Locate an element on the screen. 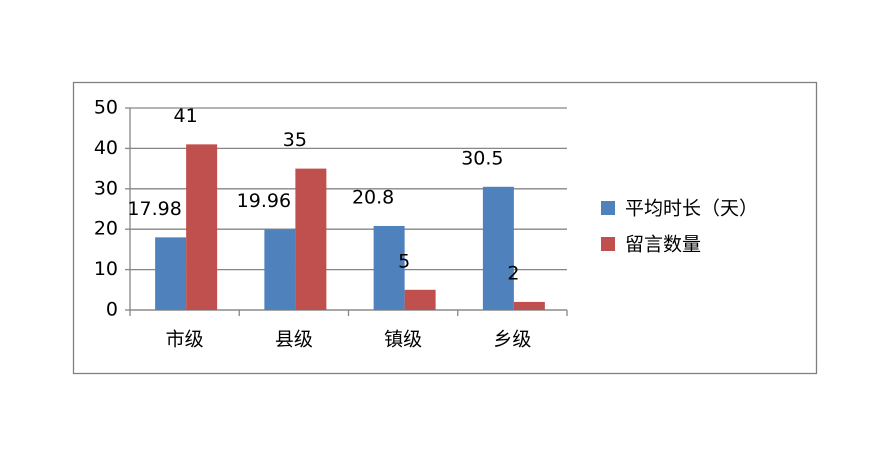 This screenshot has height=467, width=883. data-label: 30.5 is located at coordinates (482, 158).